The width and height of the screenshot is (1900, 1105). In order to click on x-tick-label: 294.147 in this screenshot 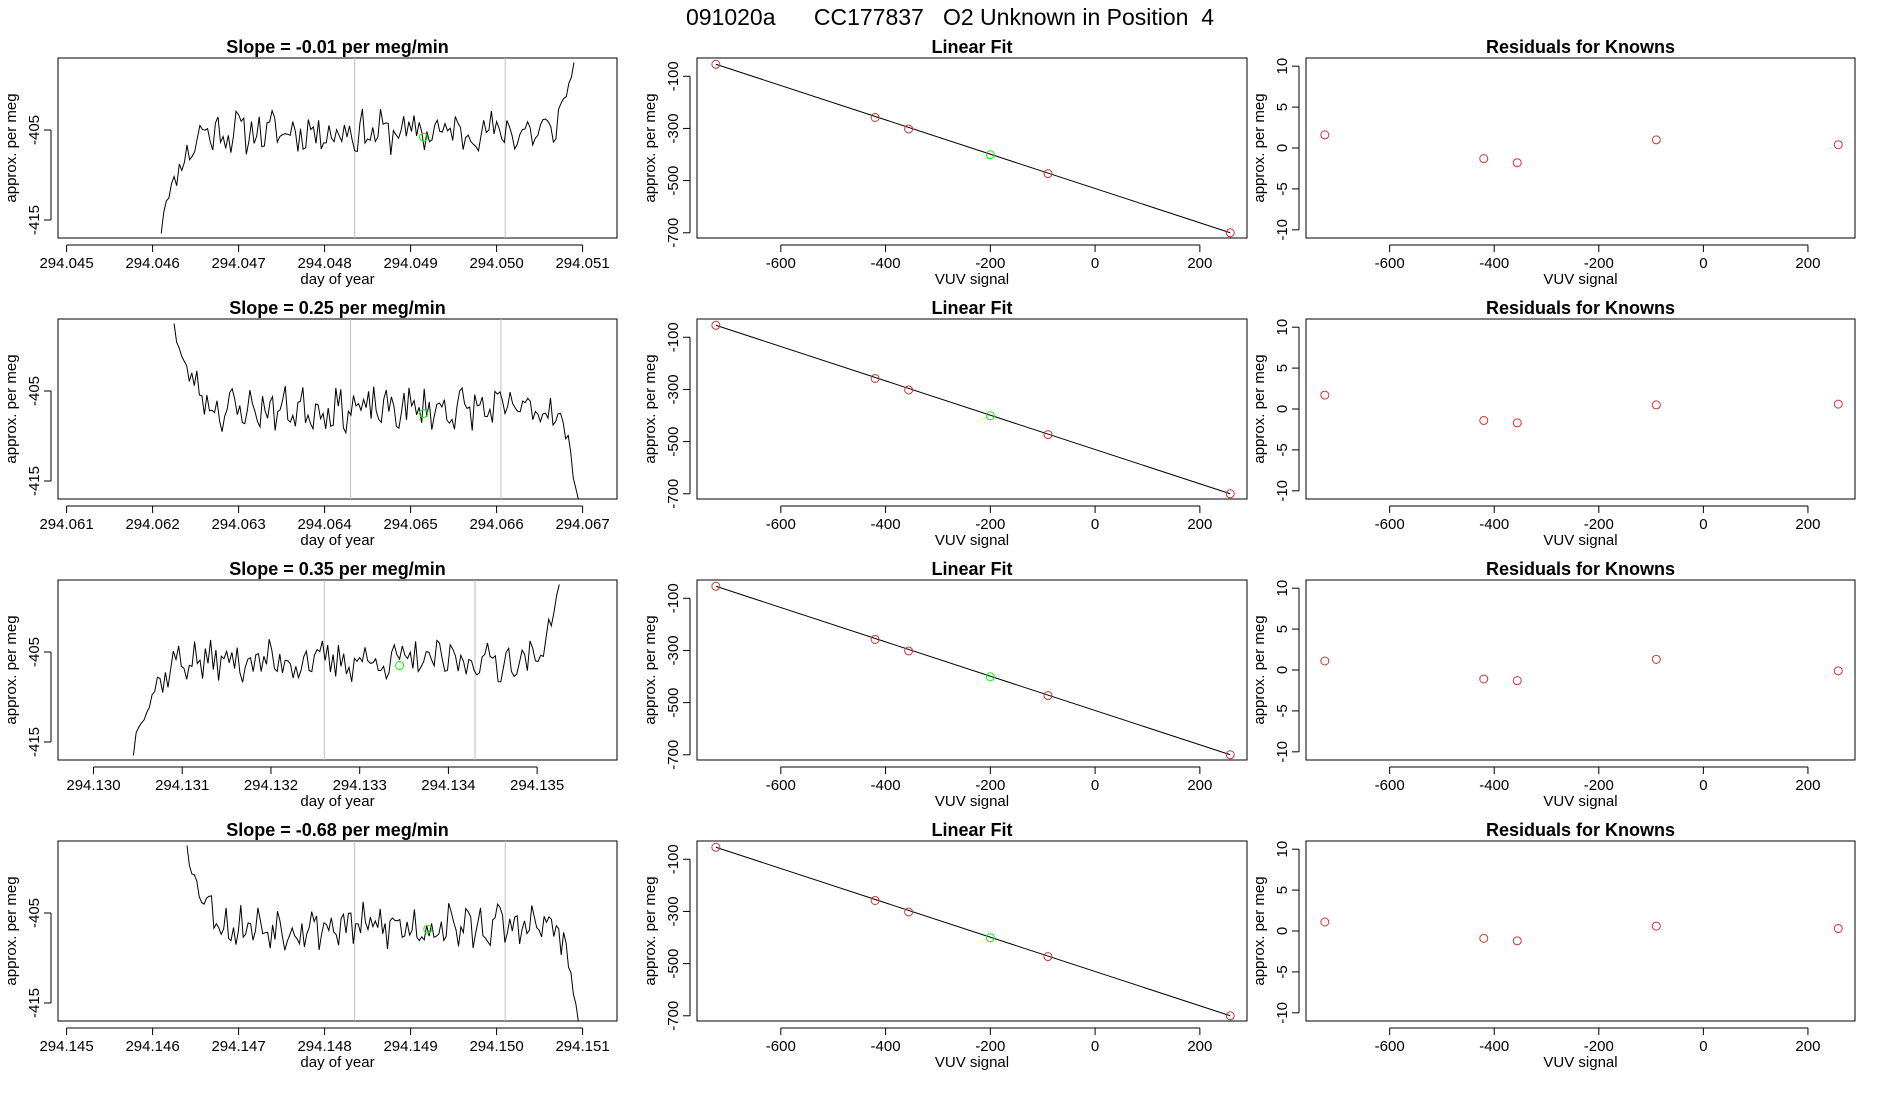, I will do `click(238, 1046)`.